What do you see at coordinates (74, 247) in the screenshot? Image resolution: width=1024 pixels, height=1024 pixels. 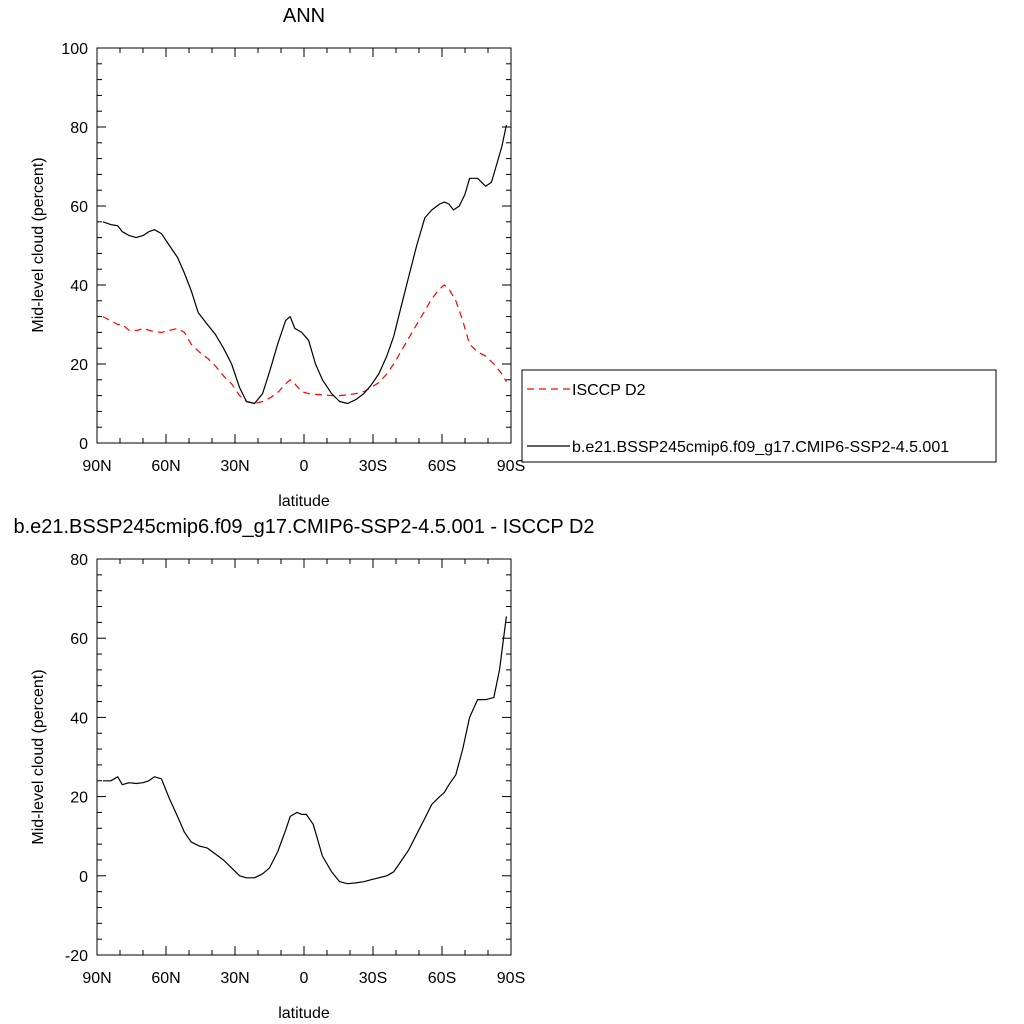 I see `y-tick-labels: 0 20 40 60 80 100` at bounding box center [74, 247].